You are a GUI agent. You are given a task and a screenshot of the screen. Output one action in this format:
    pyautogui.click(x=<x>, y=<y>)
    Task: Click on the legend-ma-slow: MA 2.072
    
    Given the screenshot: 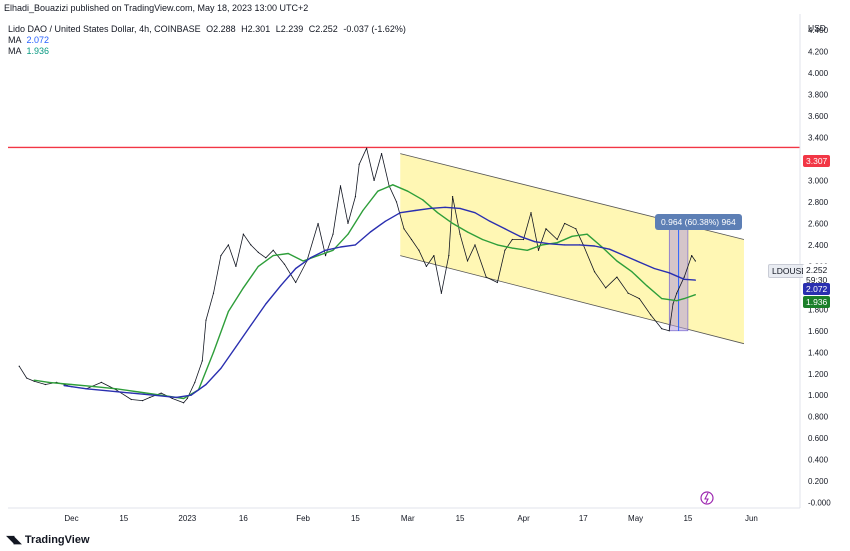 What is the action you would take?
    pyautogui.click(x=28, y=40)
    